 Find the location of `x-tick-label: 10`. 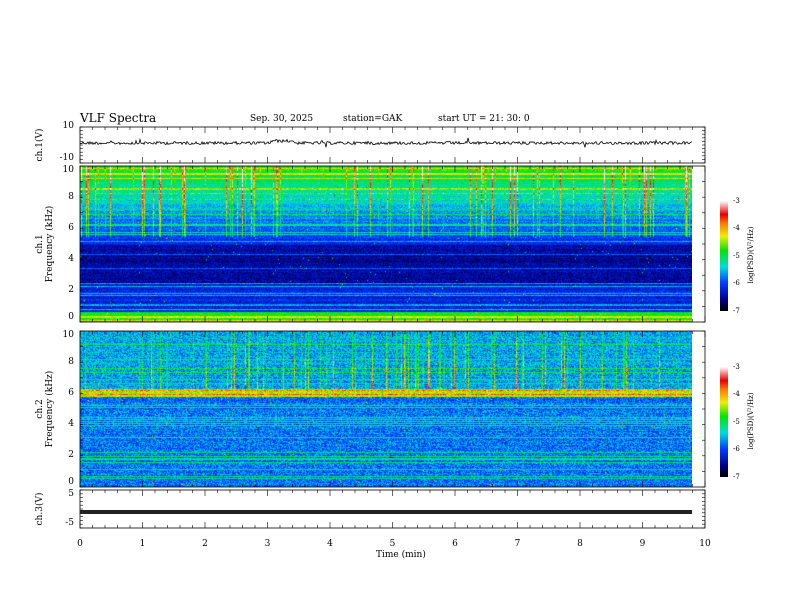

x-tick-label: 10 is located at coordinates (705, 544).